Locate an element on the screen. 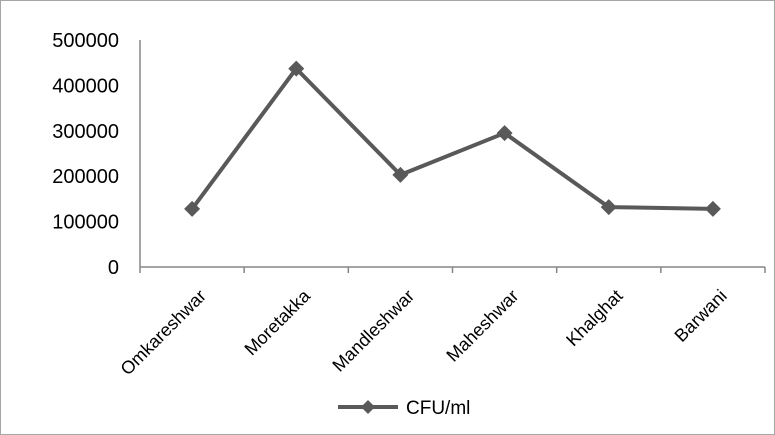 The height and width of the screenshot is (435, 775). x-category-label: Moretakka is located at coordinates (278, 322).